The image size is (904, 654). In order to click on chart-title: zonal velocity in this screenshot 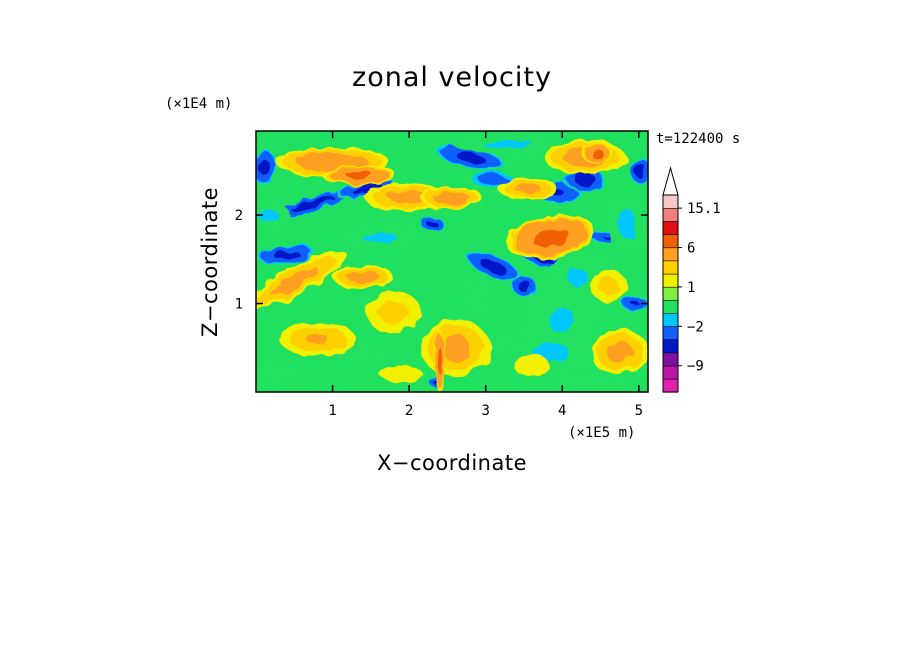, I will do `click(452, 77)`.